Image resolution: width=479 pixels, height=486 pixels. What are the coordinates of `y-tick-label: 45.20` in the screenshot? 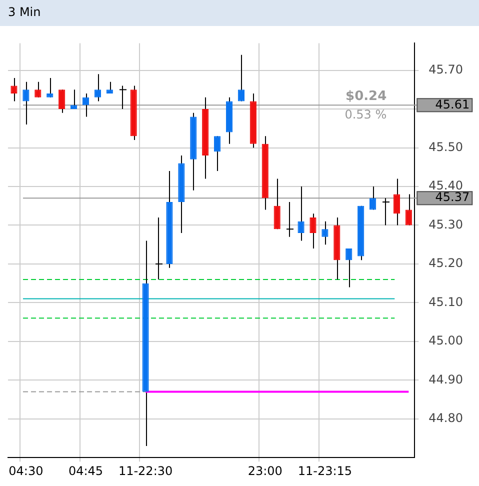 It's located at (446, 263).